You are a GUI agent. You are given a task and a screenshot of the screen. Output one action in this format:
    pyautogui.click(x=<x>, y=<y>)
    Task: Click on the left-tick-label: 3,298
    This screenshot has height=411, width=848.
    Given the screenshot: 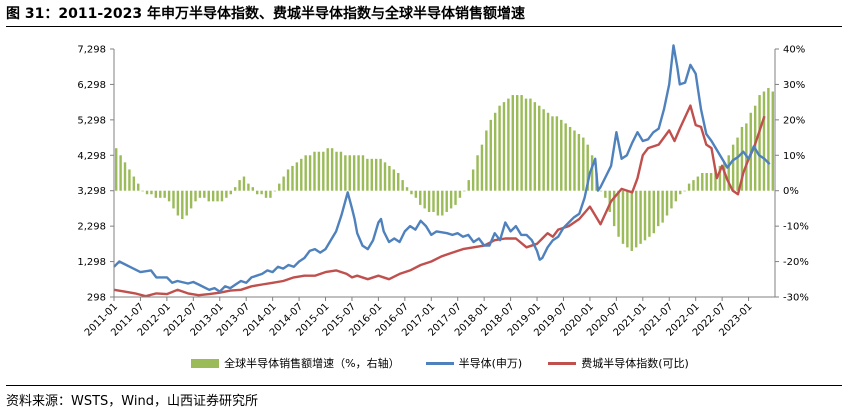 What is the action you would take?
    pyautogui.click(x=91, y=191)
    